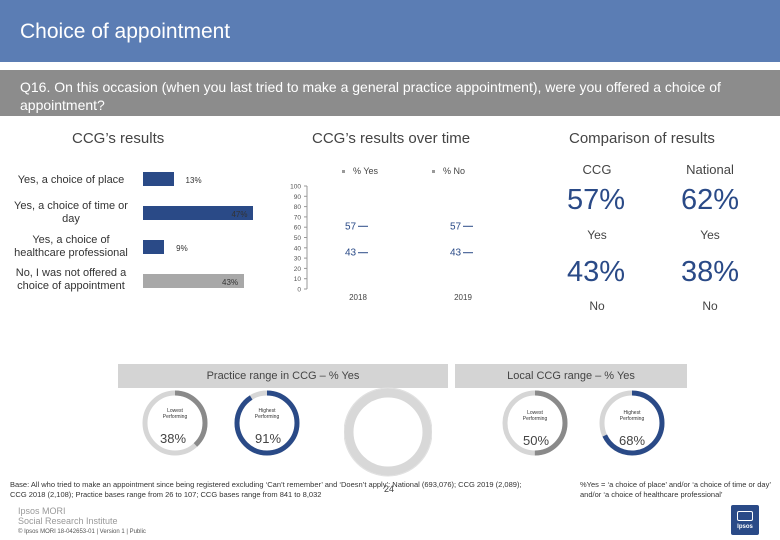 Image resolution: width=780 pixels, height=540 pixels. What do you see at coordinates (597, 235) in the screenshot?
I see `ccg-yes-label: Yes` at bounding box center [597, 235].